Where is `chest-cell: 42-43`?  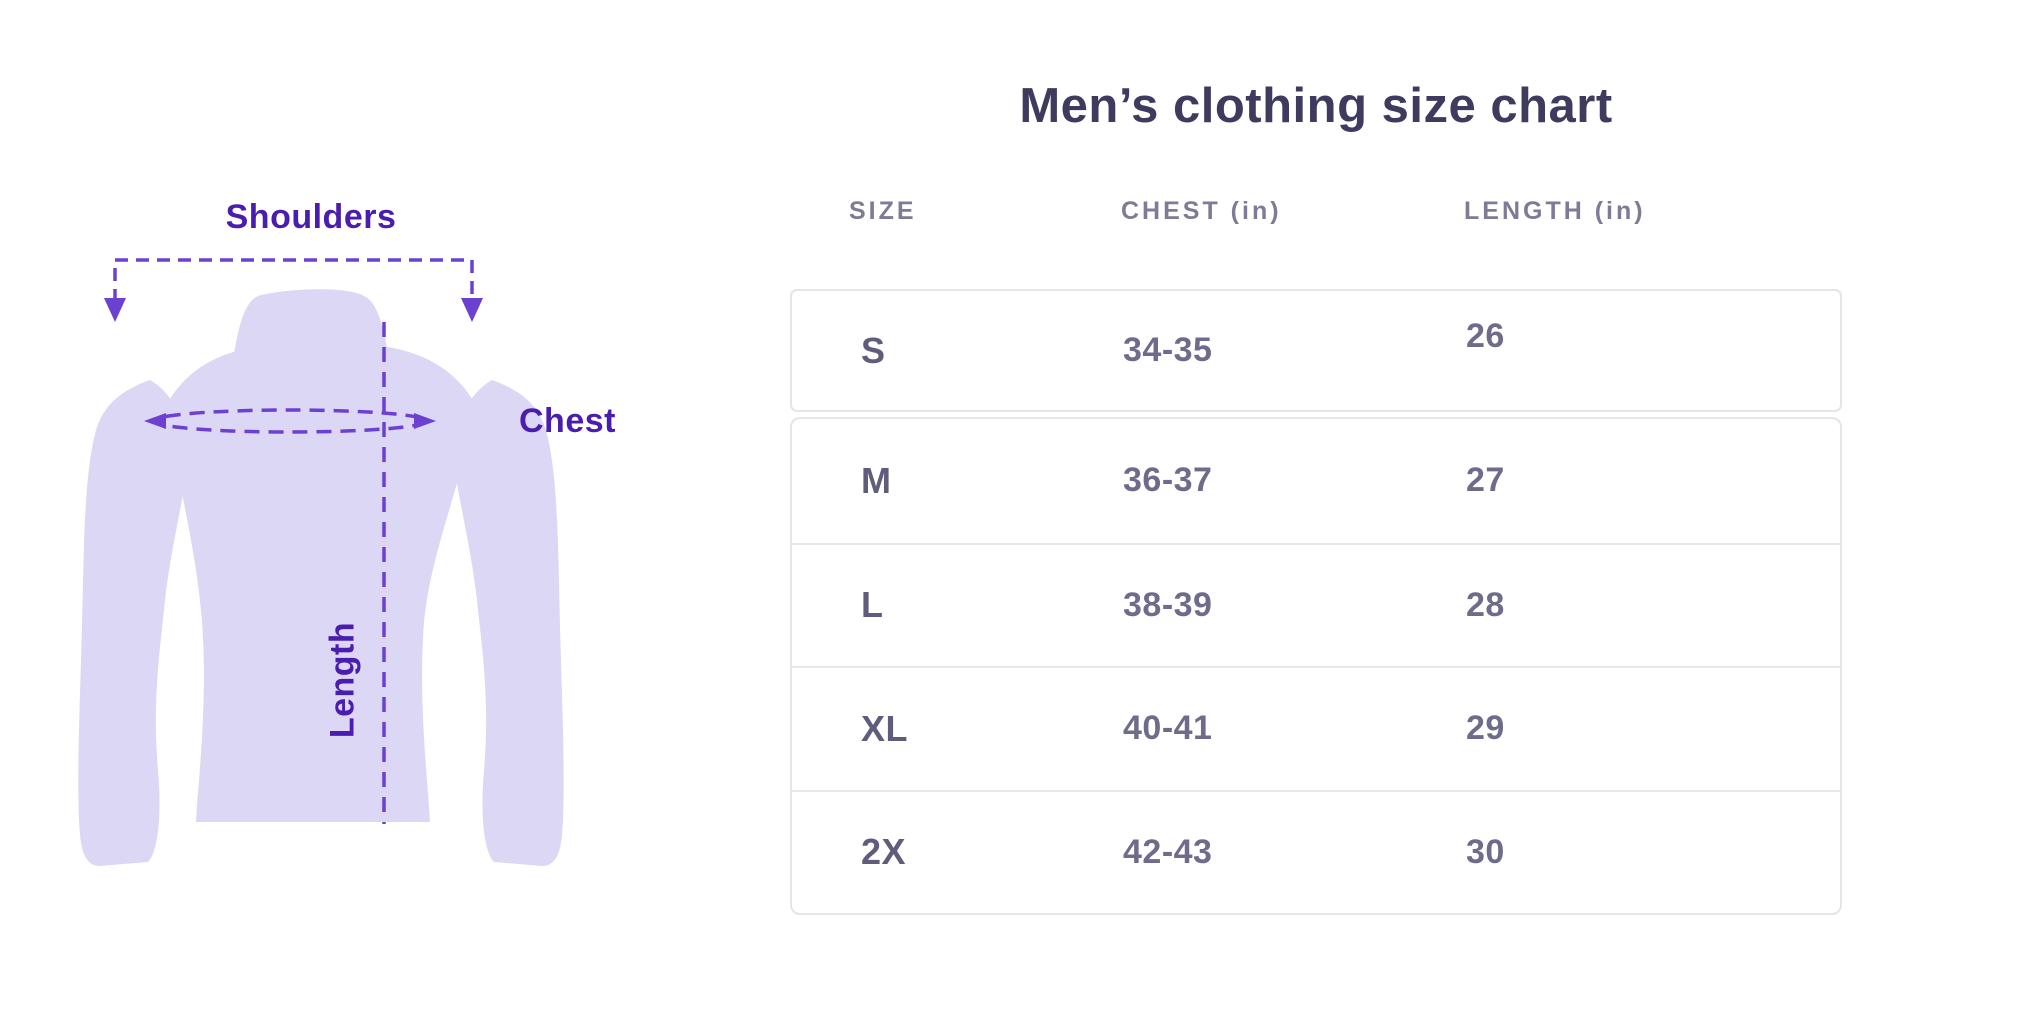 chest-cell: 42-43 is located at coordinates (1168, 851).